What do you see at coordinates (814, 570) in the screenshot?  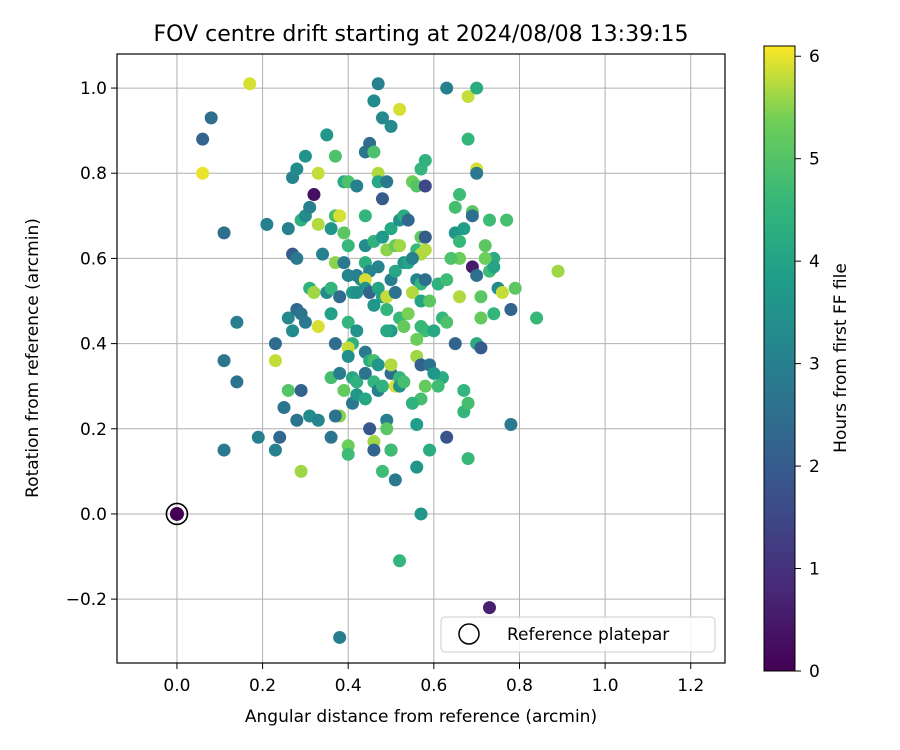 I see `colorbar-tick-label: 1` at bounding box center [814, 570].